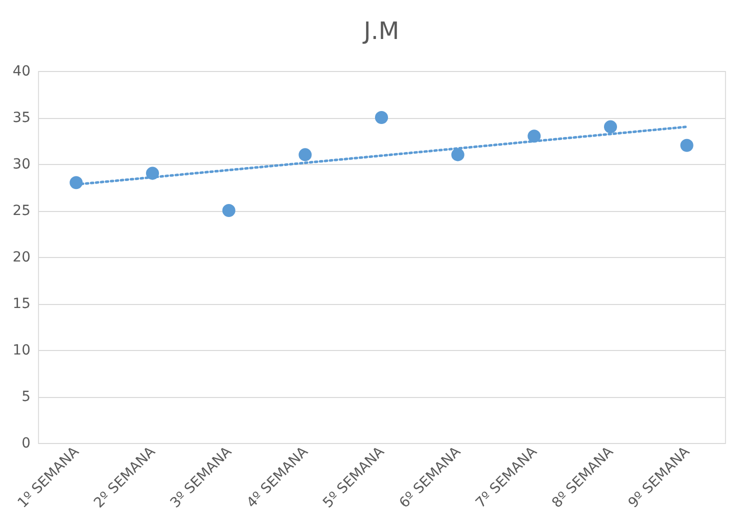 The height and width of the screenshot is (519, 745). I want to click on y-tick-label: 10, so click(21, 350).